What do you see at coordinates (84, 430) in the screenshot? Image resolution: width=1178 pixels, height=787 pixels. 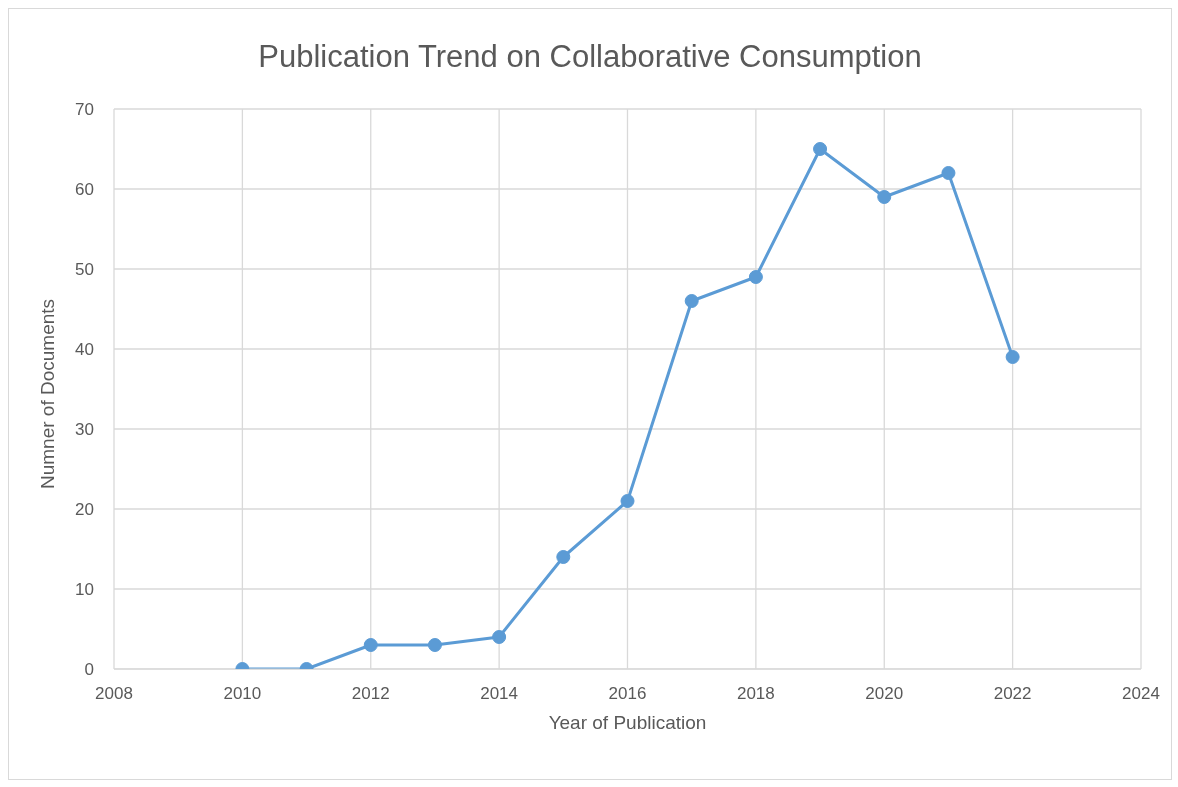 I see `y-tick-label: 30` at bounding box center [84, 430].